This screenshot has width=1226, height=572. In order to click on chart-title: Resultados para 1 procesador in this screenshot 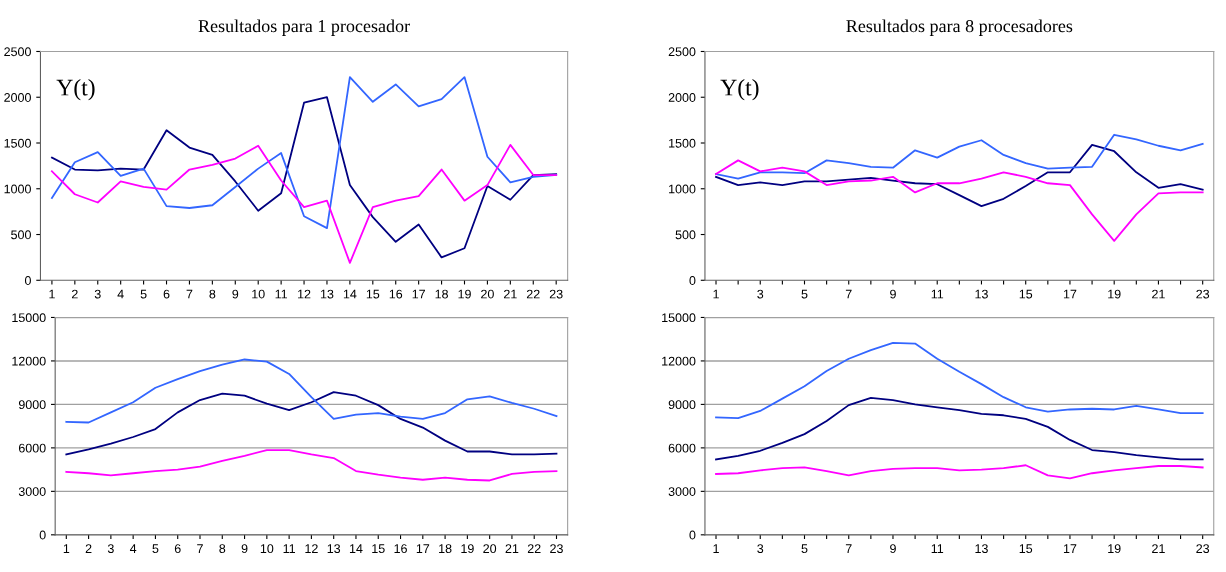, I will do `click(304, 27)`.